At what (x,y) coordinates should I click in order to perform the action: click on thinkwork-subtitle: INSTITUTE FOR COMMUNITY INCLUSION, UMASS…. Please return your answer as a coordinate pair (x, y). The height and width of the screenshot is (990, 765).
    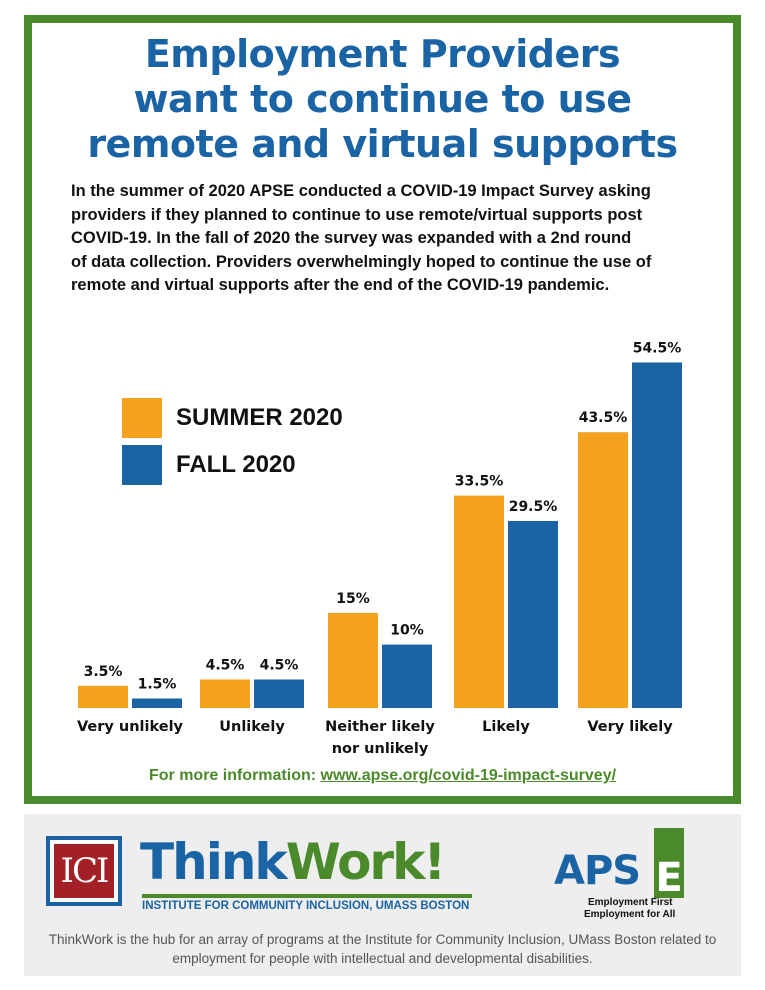
    Looking at the image, I should click on (307, 903).